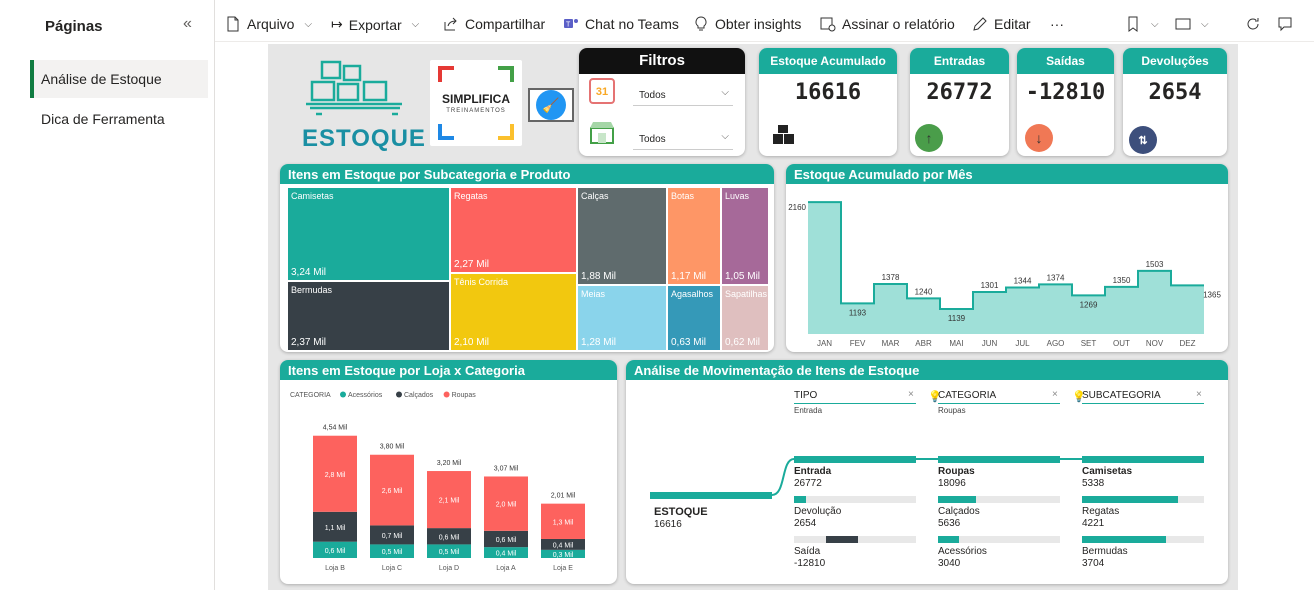 The image size is (1314, 597). I want to click on segment-label: 1,1 Mil, so click(335, 528).